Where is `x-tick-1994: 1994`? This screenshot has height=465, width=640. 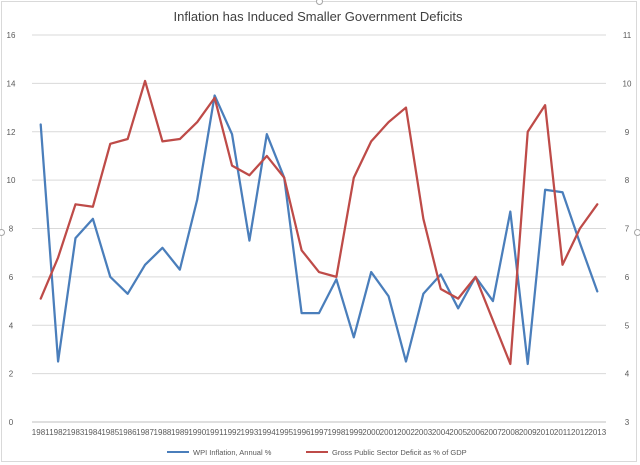
x-tick-1994: 1994 is located at coordinates (267, 432).